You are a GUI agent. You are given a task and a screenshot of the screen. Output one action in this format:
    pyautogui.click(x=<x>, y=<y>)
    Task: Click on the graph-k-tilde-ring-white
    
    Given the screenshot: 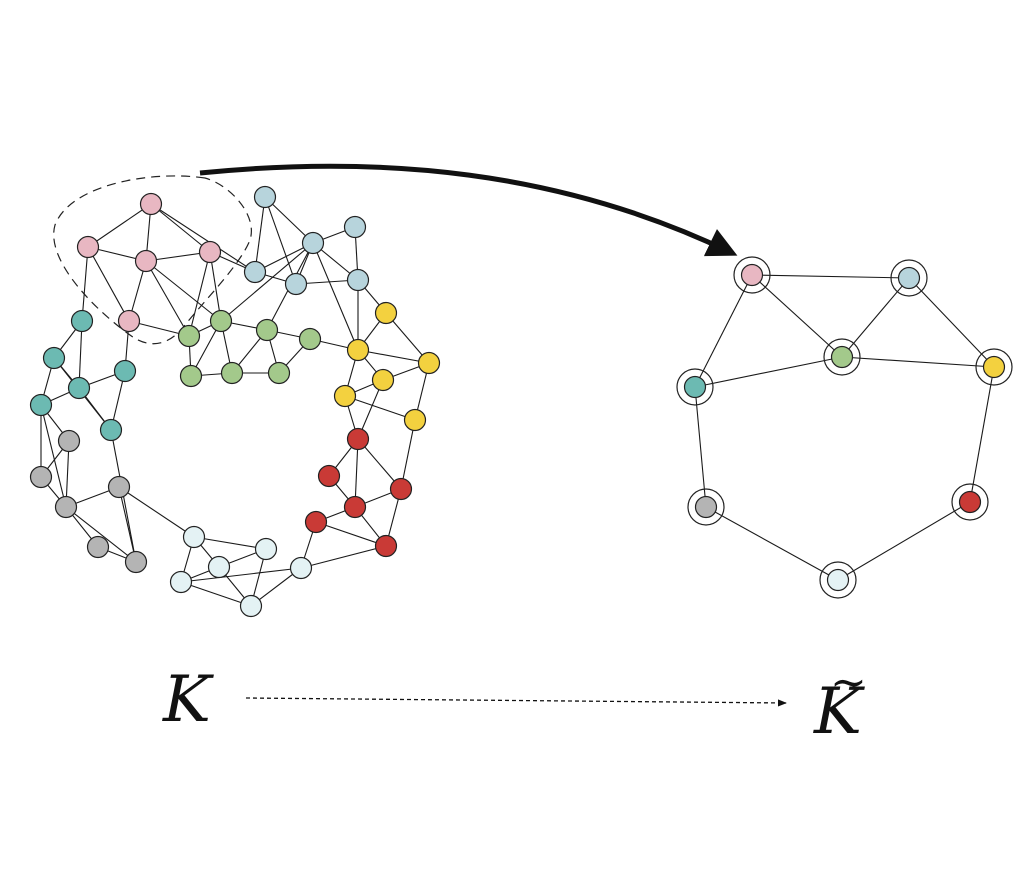 What is the action you would take?
    pyautogui.click(x=838, y=580)
    